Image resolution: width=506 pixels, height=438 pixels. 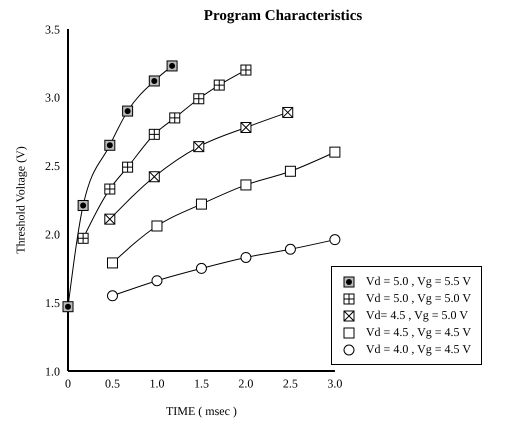 What do you see at coordinates (52, 371) in the screenshot?
I see `y-tick-label: 1.0` at bounding box center [52, 371].